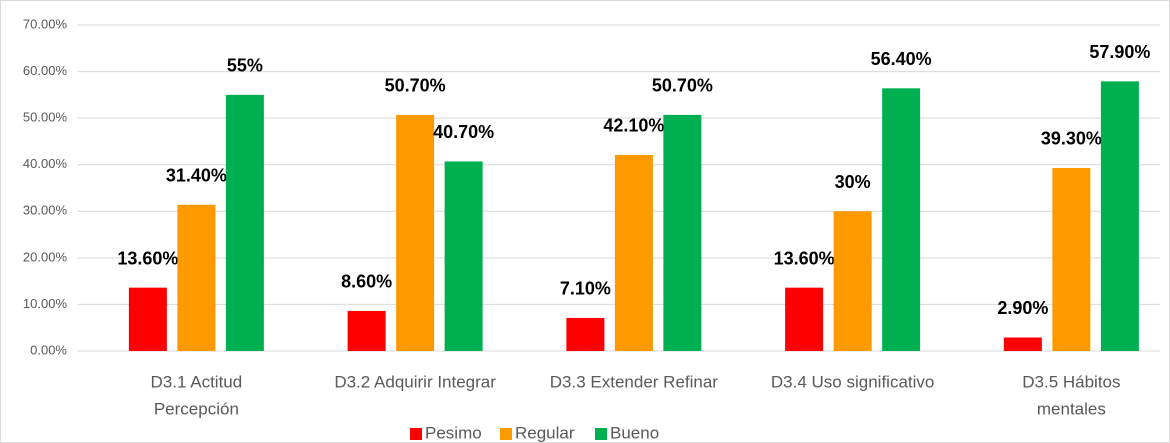 This screenshot has height=443, width=1170. What do you see at coordinates (45, 303) in the screenshot?
I see `y-tick-label: 10.00%` at bounding box center [45, 303].